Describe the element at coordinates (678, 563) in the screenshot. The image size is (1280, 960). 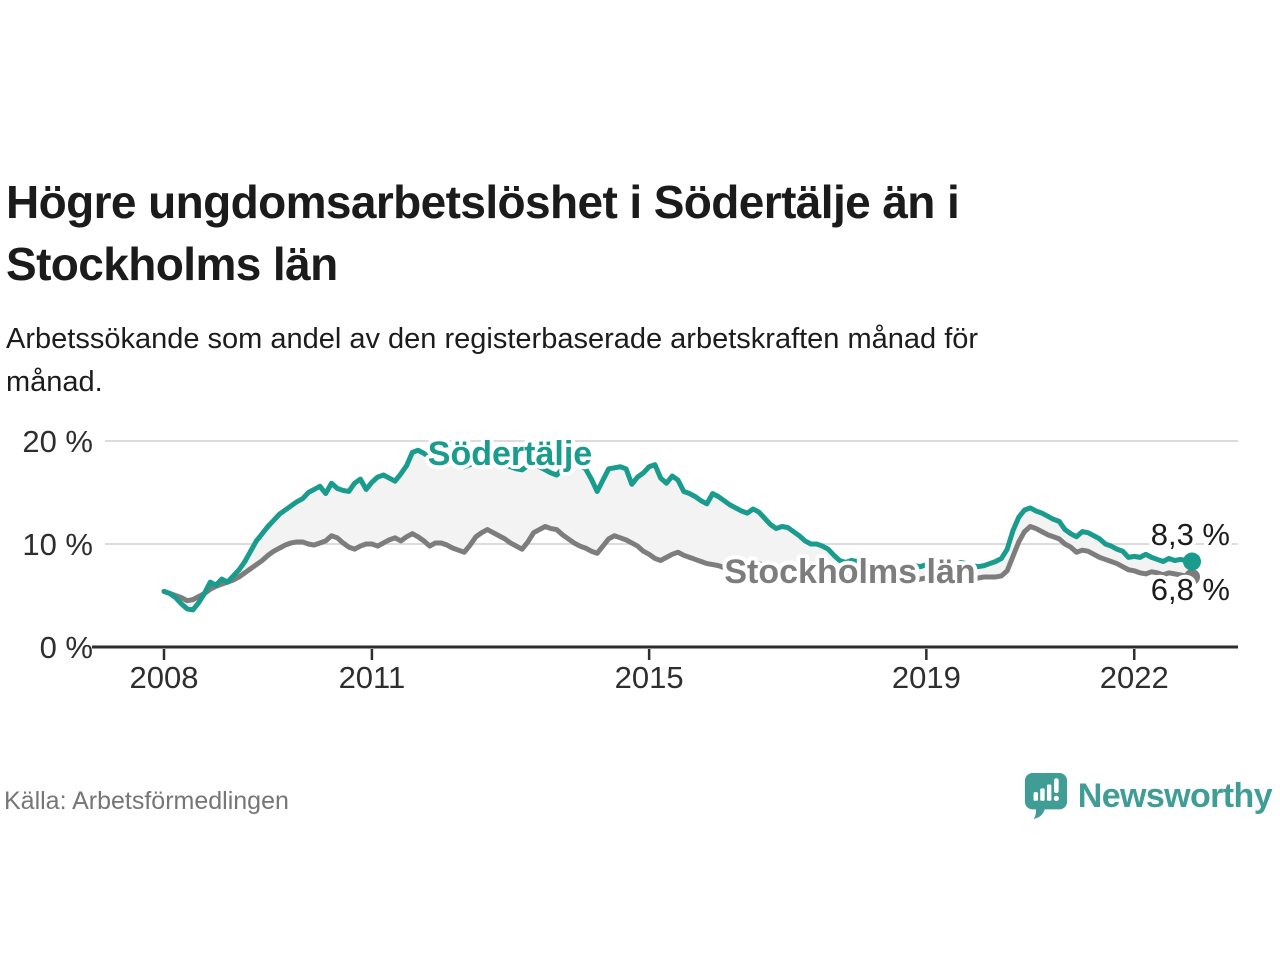
I see `series-line-stockholms-lan` at that location.